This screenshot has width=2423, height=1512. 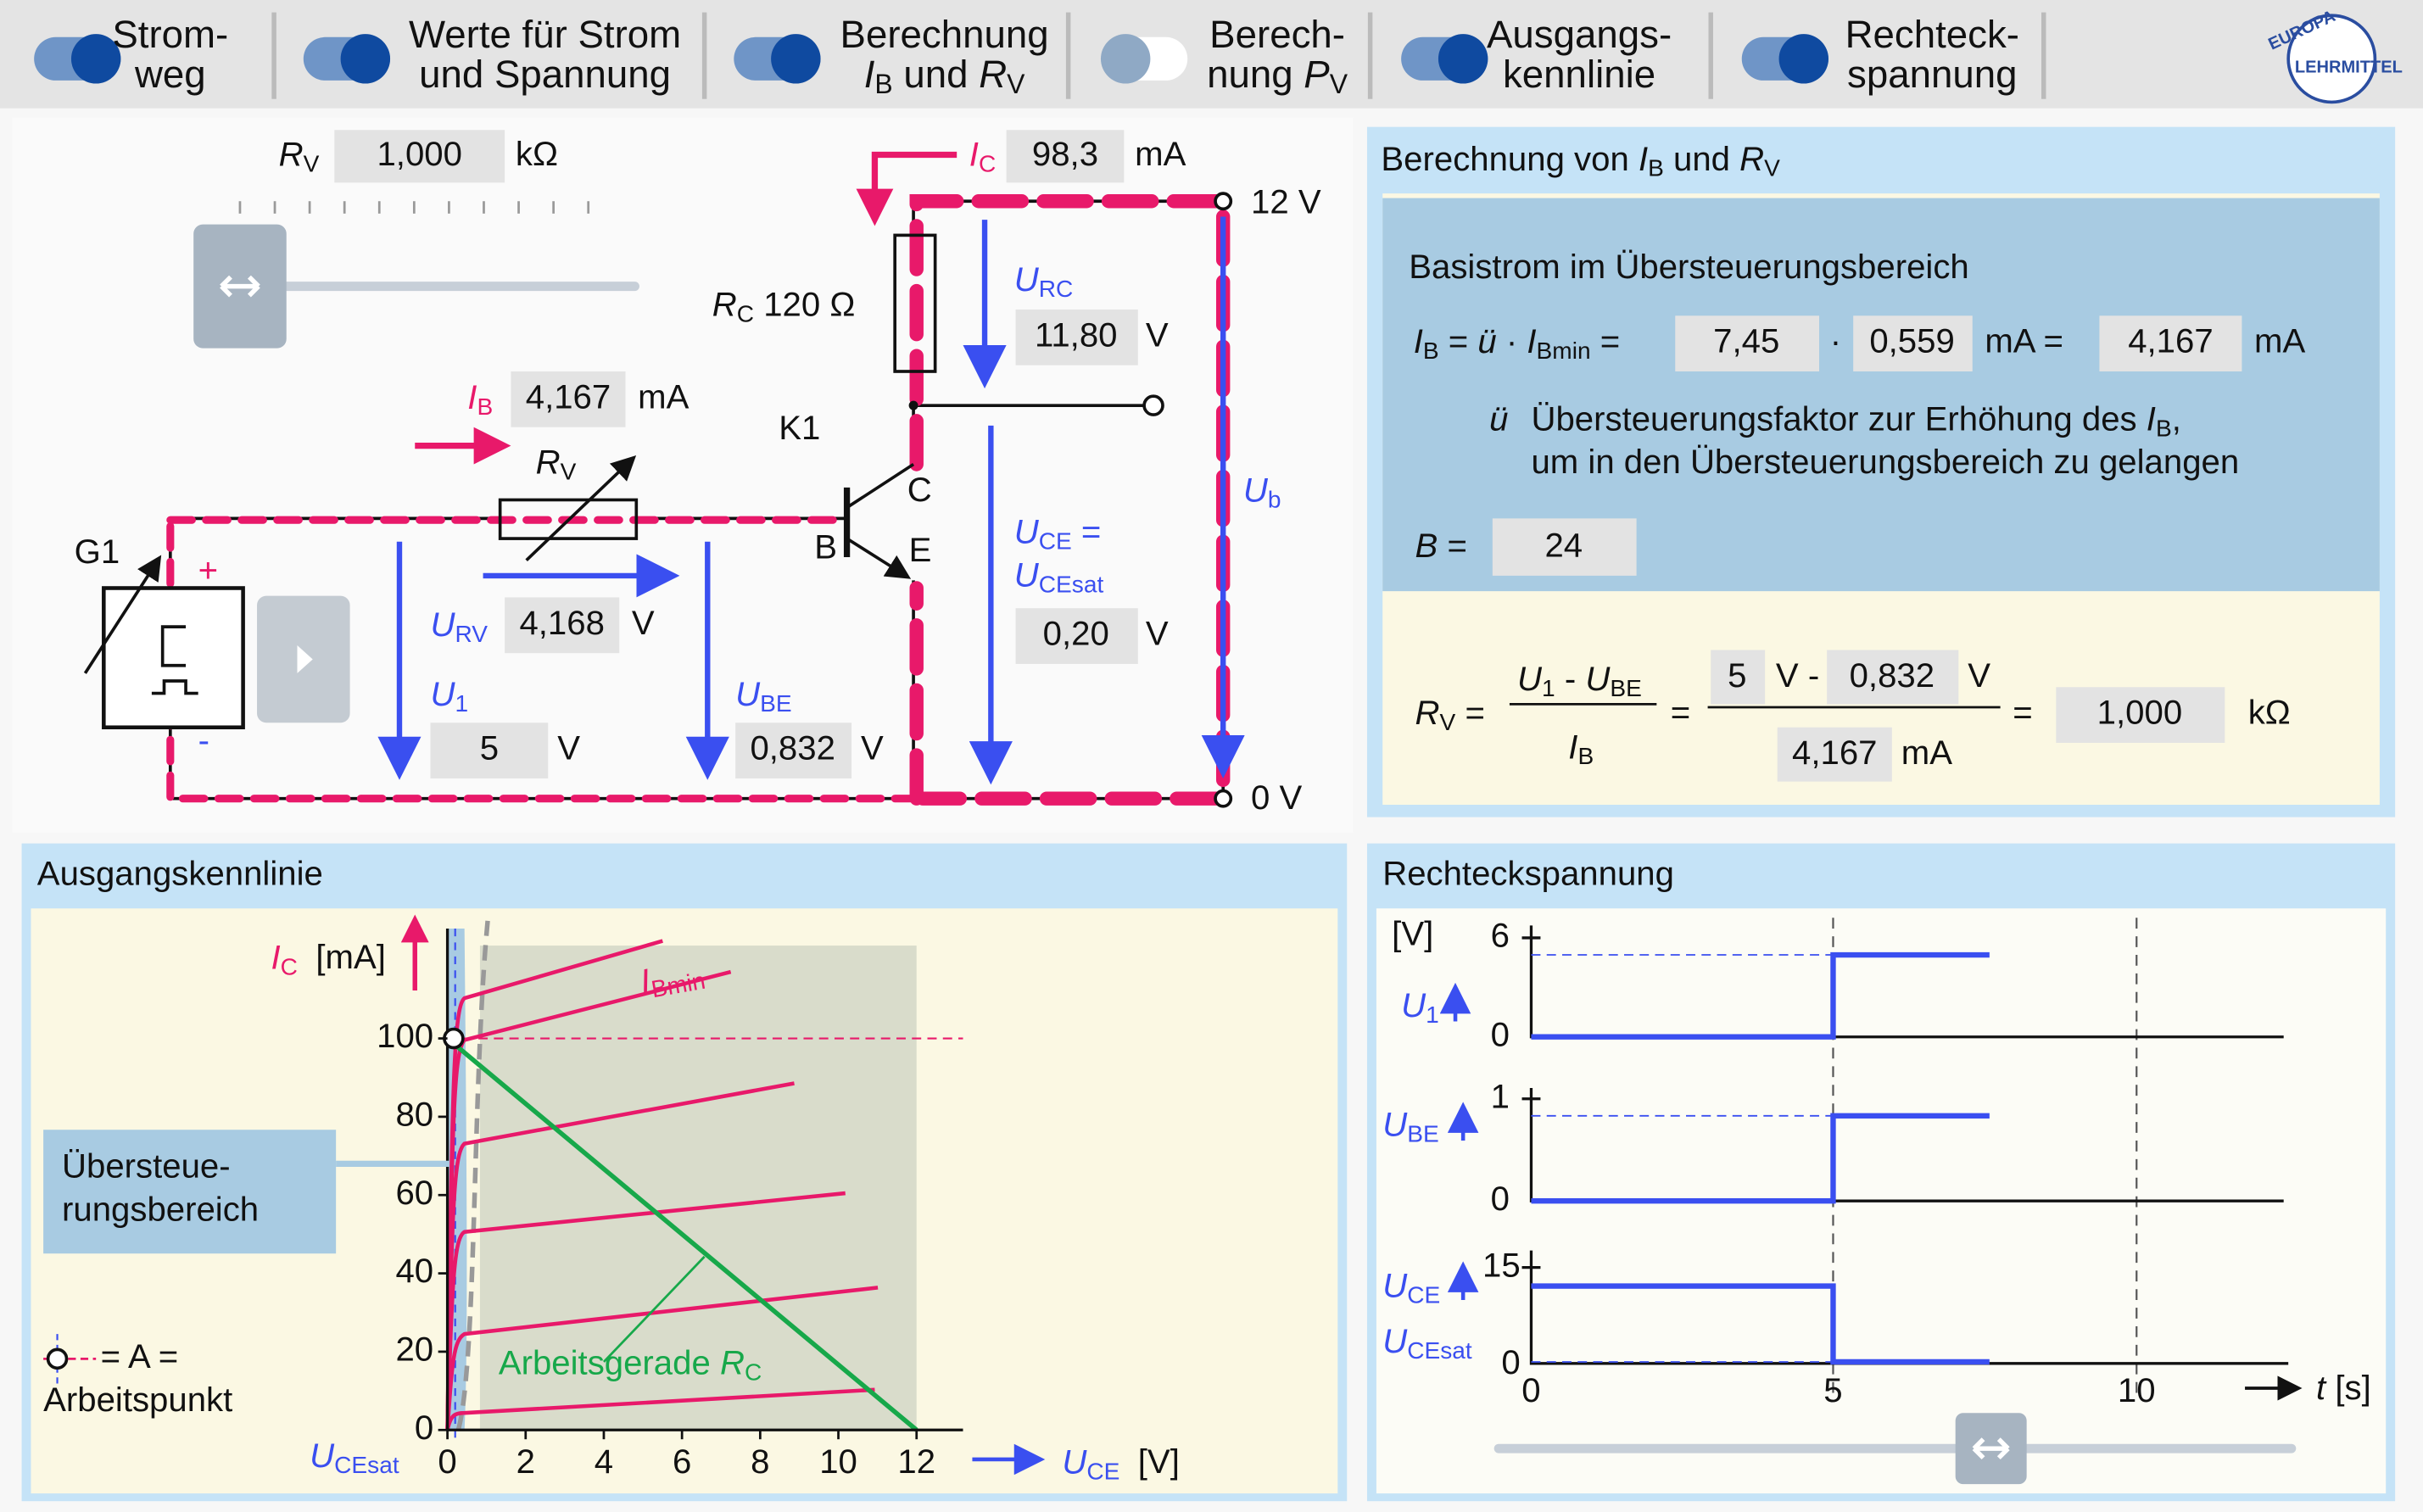 I want to click on logo, so click(x=2331, y=59).